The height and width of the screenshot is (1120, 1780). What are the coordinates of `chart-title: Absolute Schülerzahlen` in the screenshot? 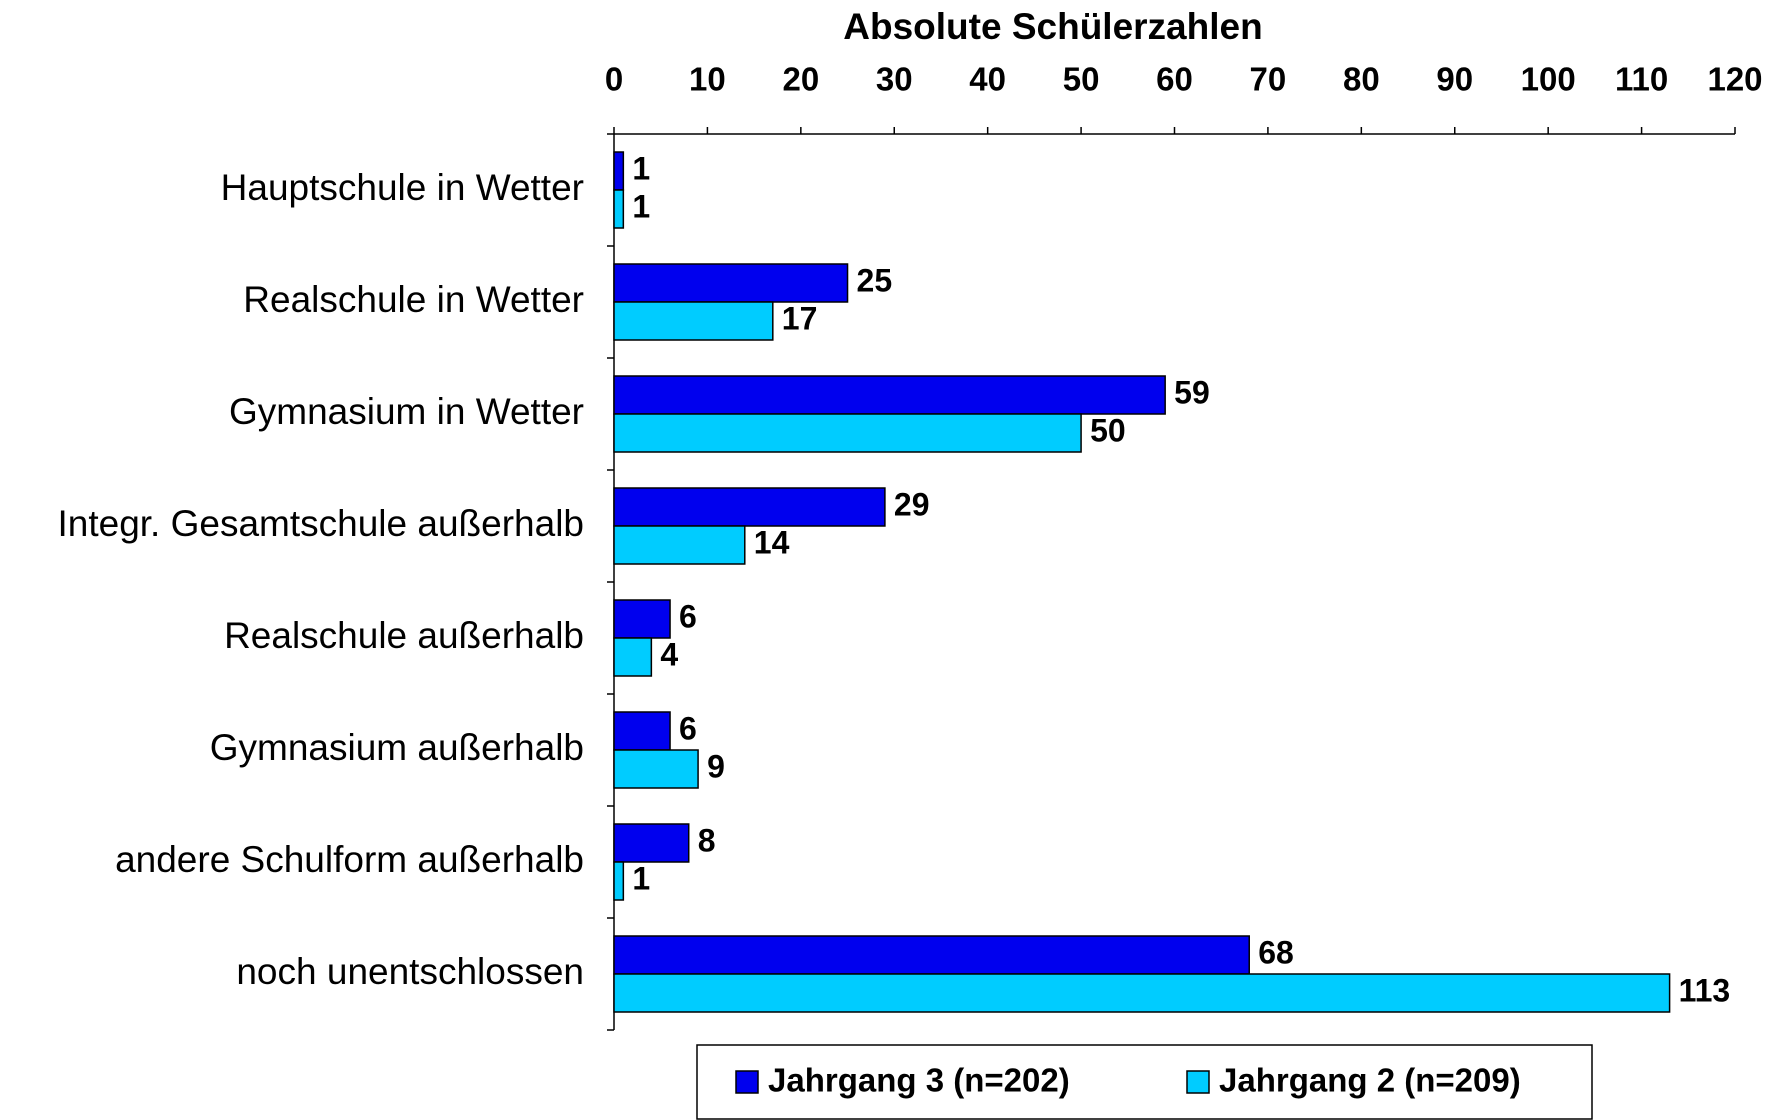 It's located at (1052, 26).